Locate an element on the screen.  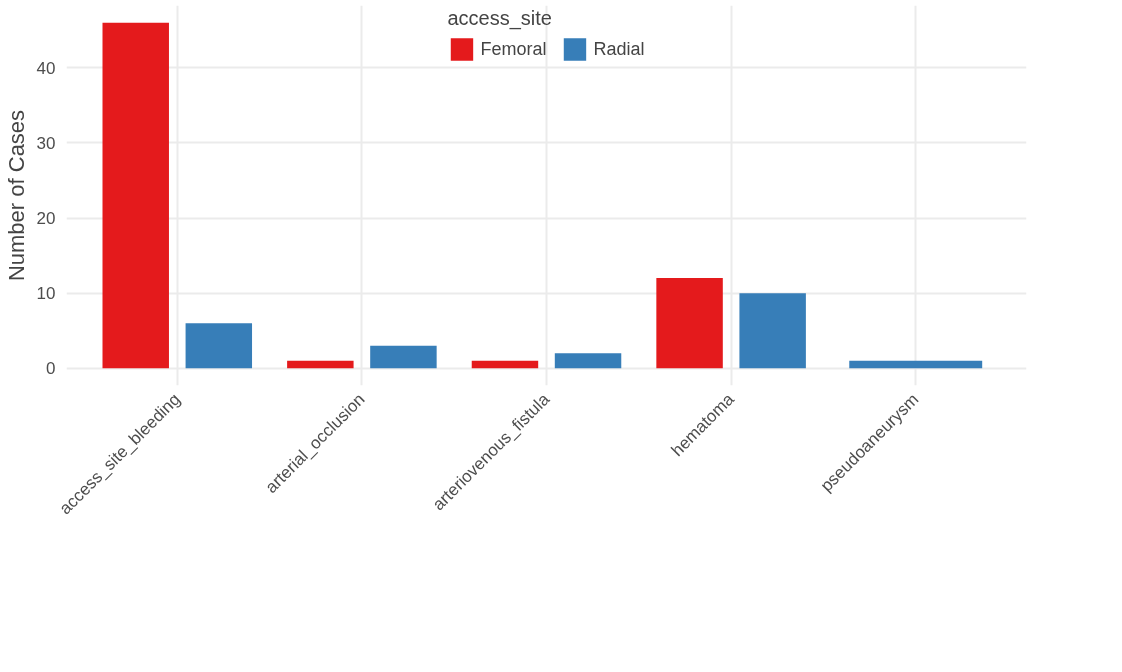
y-tick-label: 30 is located at coordinates (46, 143).